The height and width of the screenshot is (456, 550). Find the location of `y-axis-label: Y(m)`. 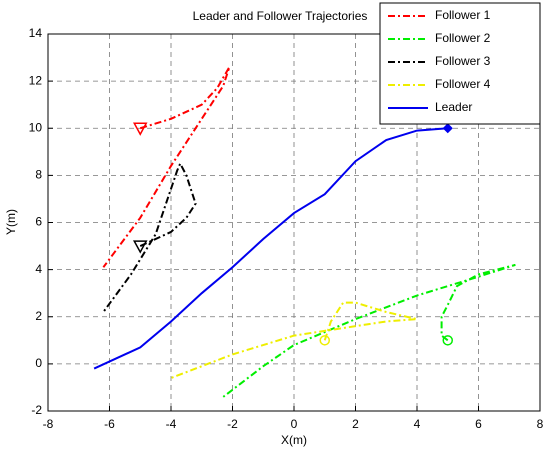

y-axis-label: Y(m) is located at coordinates (11, 222).